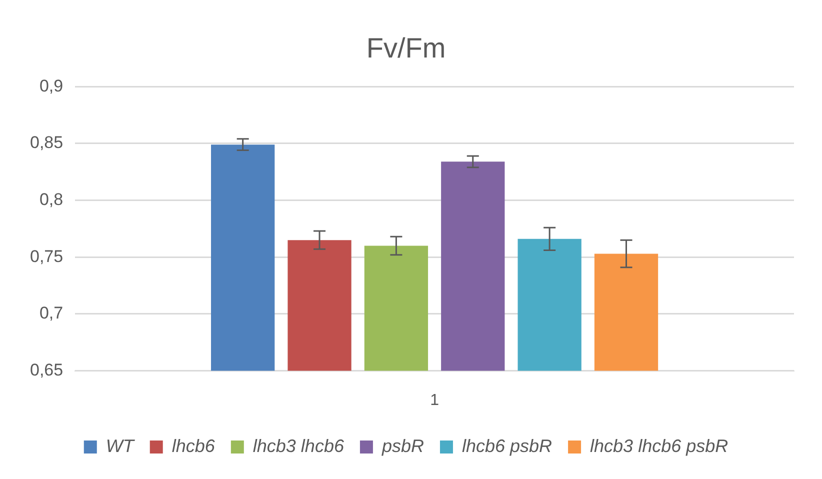 The width and height of the screenshot is (822, 479). I want to click on legend-label: lhcb6 psbR, so click(507, 446).